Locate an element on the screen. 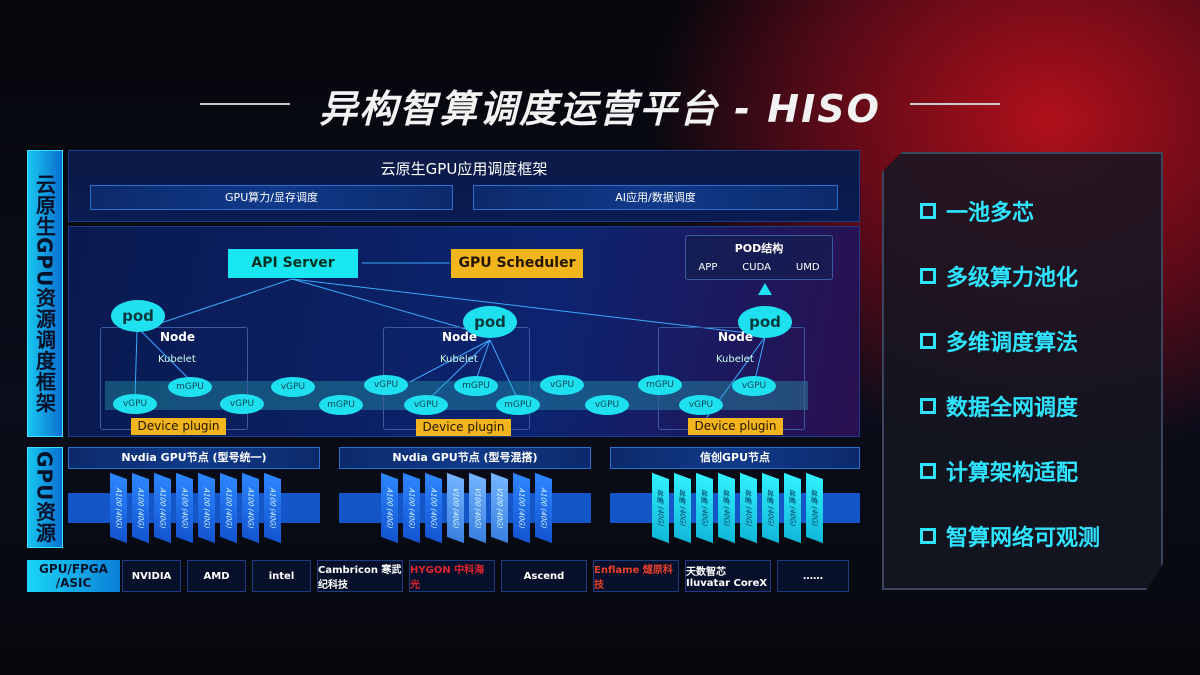 The image size is (1200, 675). feature-item: 智算网络可观测 is located at coordinates (1010, 536).